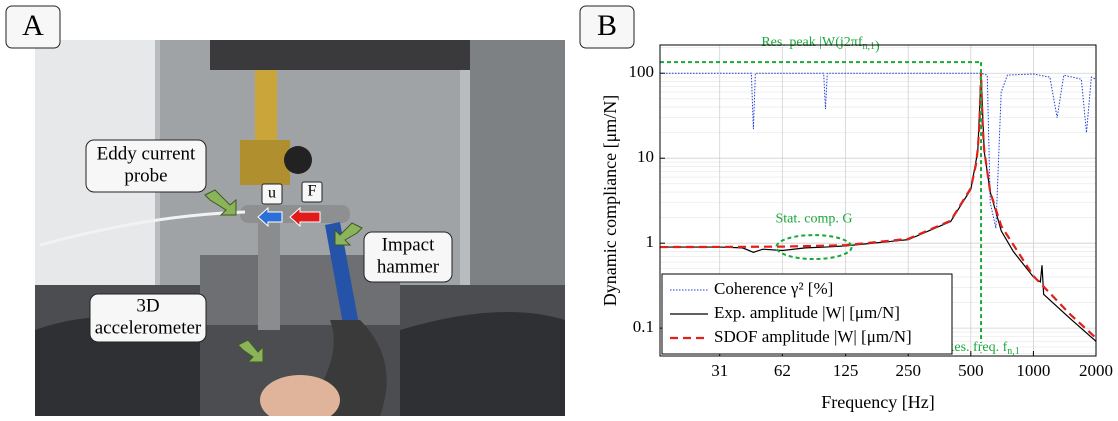 The image size is (1118, 421). What do you see at coordinates (643, 326) in the screenshot?
I see `y-tick-label: 0.1` at bounding box center [643, 326].